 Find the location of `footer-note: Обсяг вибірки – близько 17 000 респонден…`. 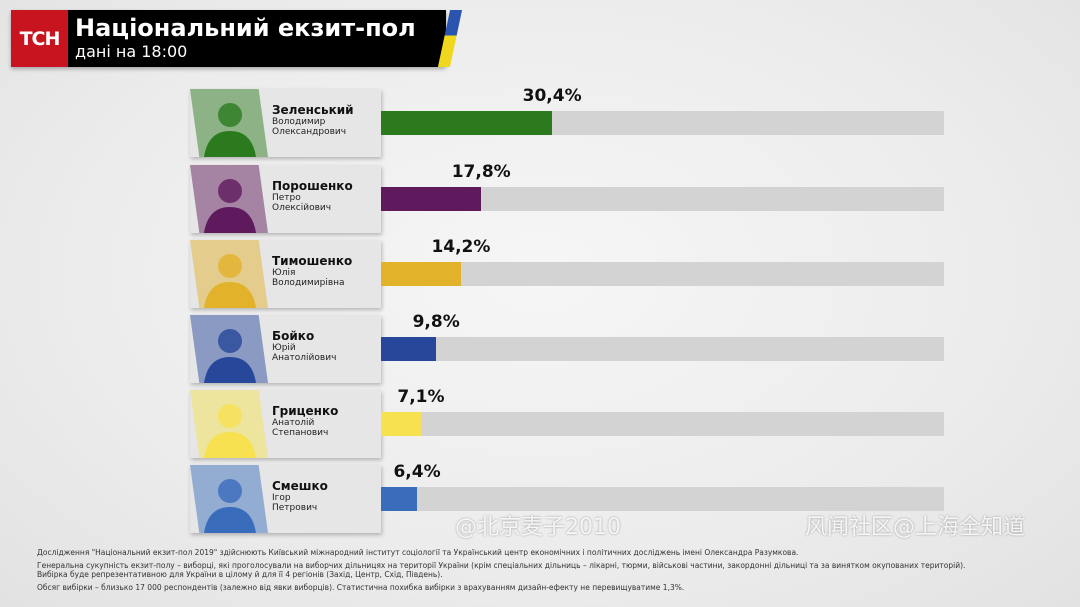

footer-note: Обсяг вибірки – близько 17 000 респонден… is located at coordinates (361, 587).